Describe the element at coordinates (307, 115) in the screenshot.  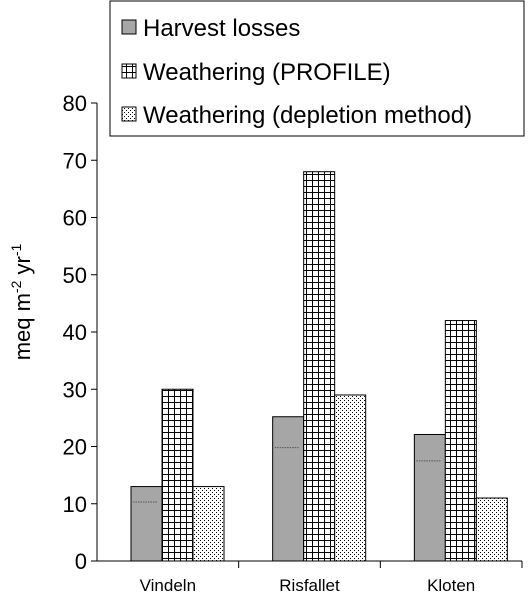
I see `legend-label-3: Weathering (depletion method)` at that location.